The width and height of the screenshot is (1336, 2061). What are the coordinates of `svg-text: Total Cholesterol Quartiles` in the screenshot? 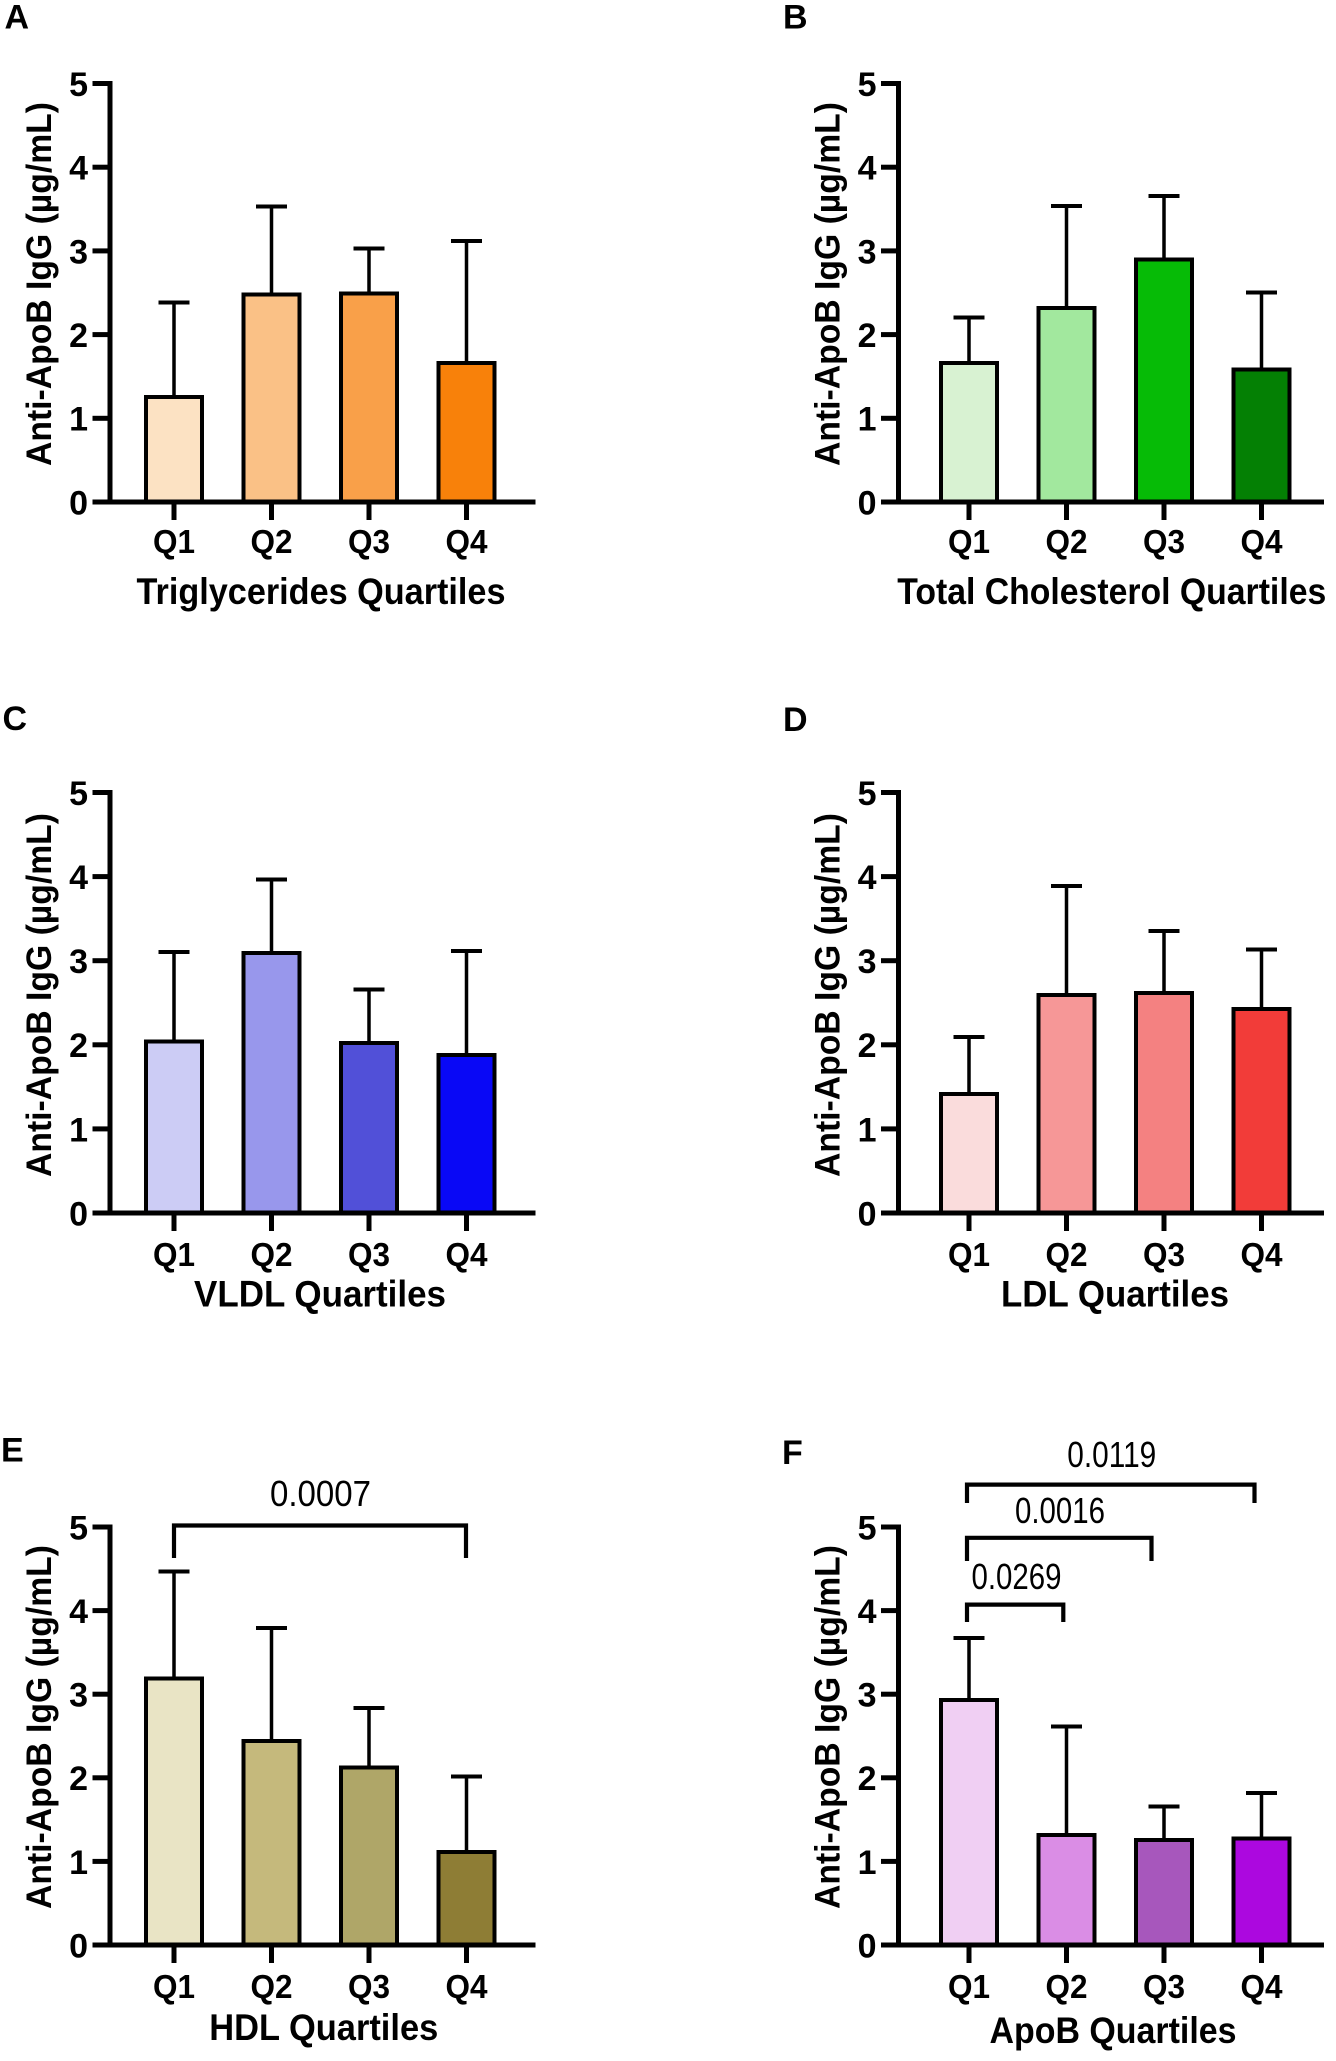 It's located at (1111, 591).